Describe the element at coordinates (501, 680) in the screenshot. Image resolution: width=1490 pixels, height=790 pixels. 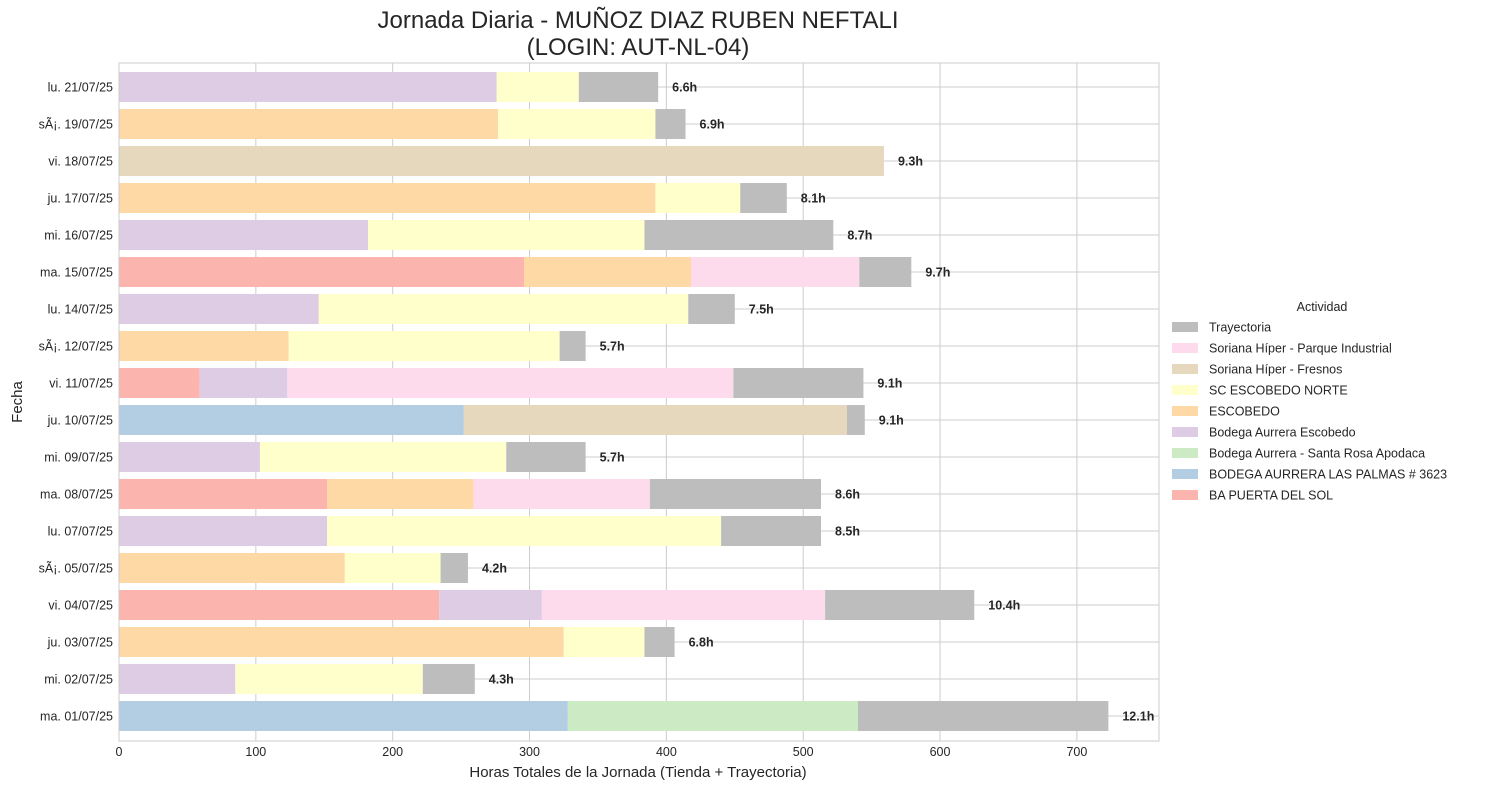
I see `bar-total-label: 4.3h` at that location.